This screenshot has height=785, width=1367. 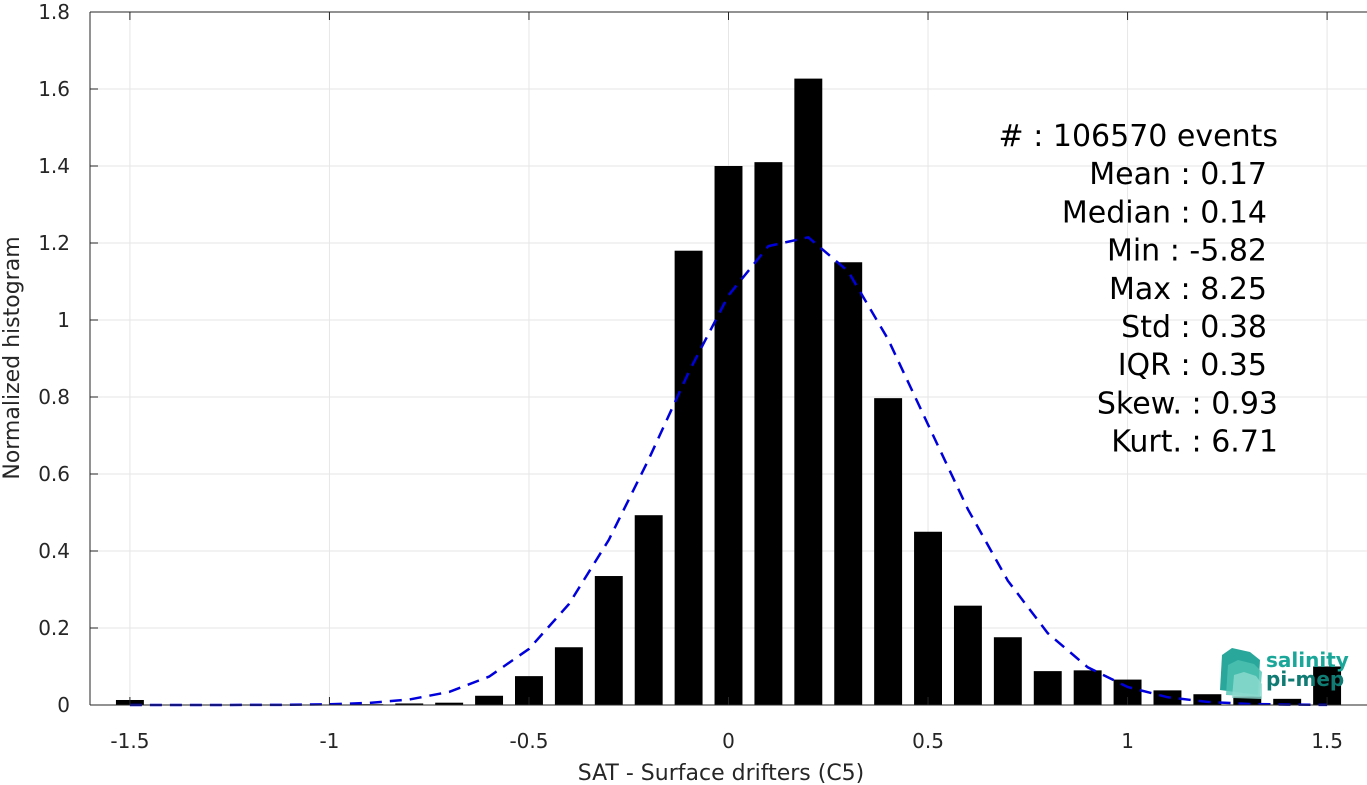 I want to click on stat-line: # : 106570 events, so click(x=1138, y=136).